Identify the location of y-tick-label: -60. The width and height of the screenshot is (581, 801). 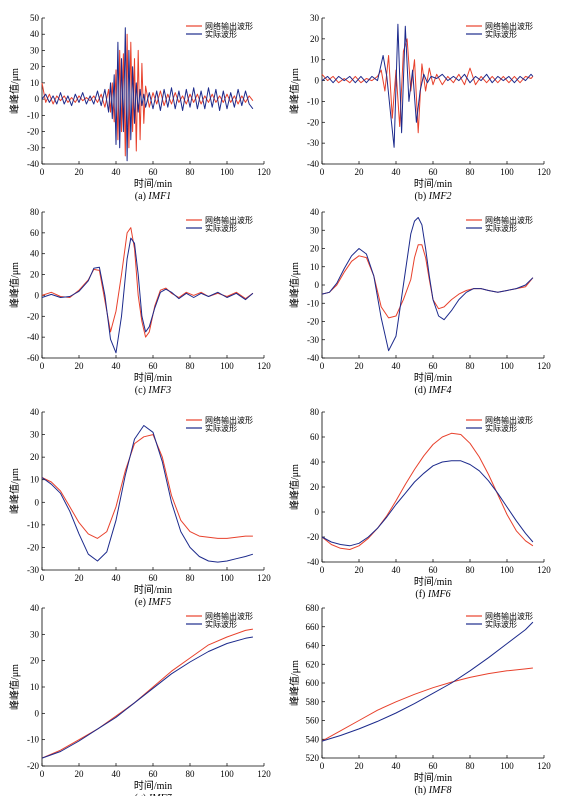
(33, 358).